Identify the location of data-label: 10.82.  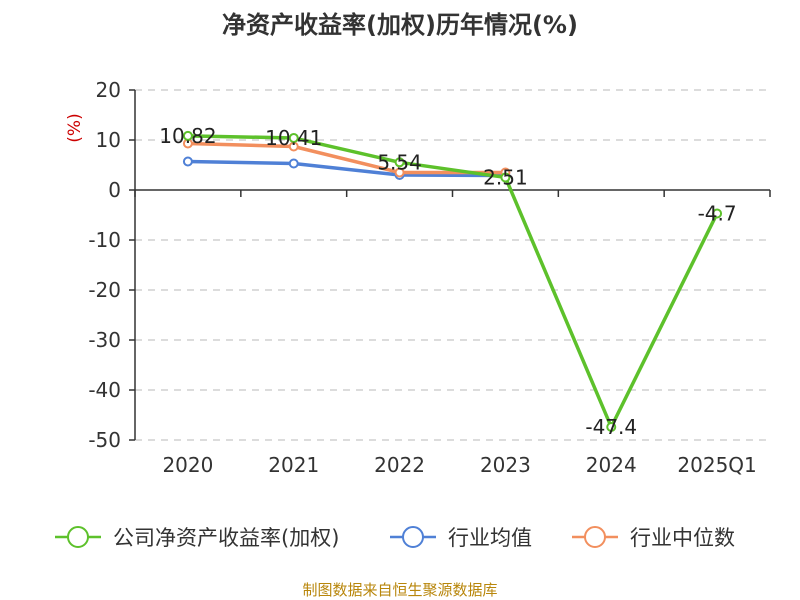
(187, 136).